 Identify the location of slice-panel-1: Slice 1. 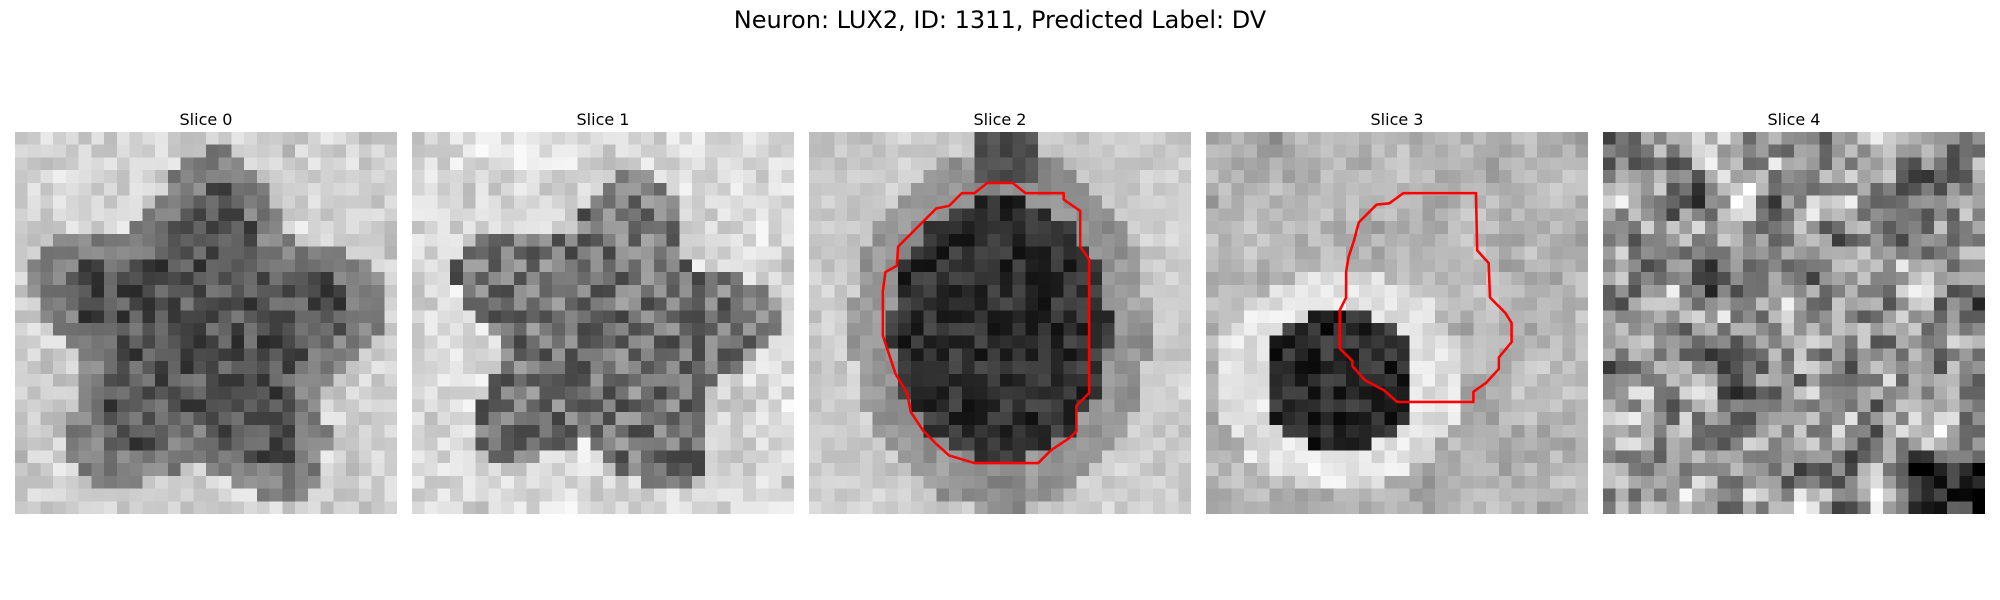
(603, 311).